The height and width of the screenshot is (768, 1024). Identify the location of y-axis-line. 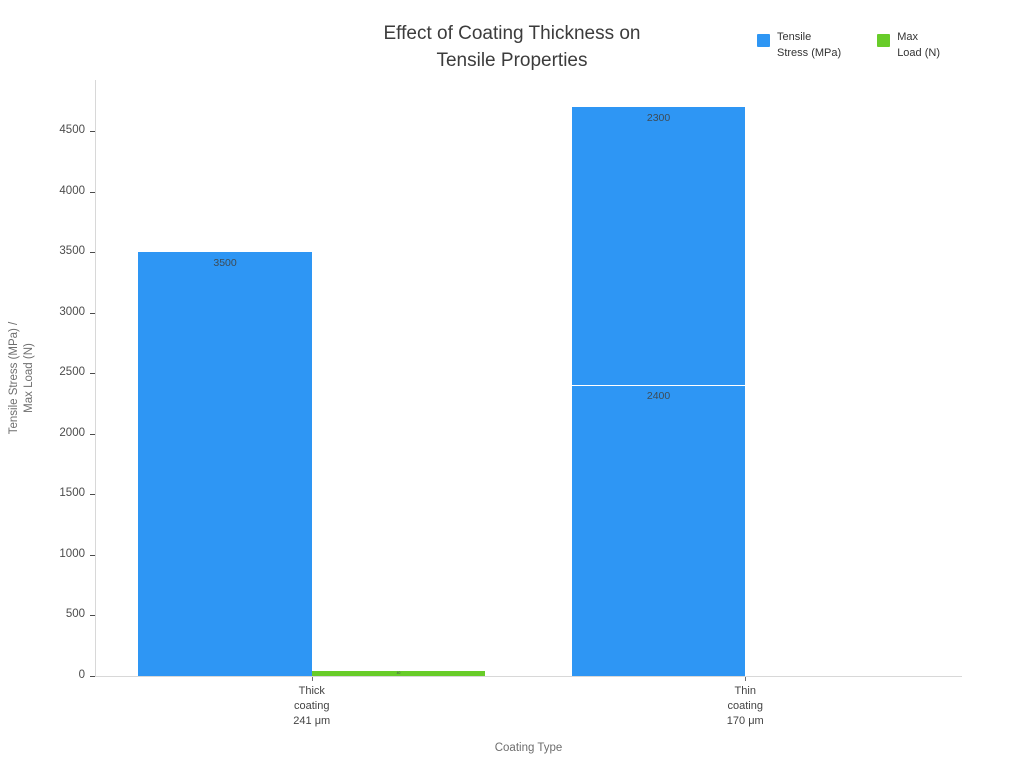
(95, 378).